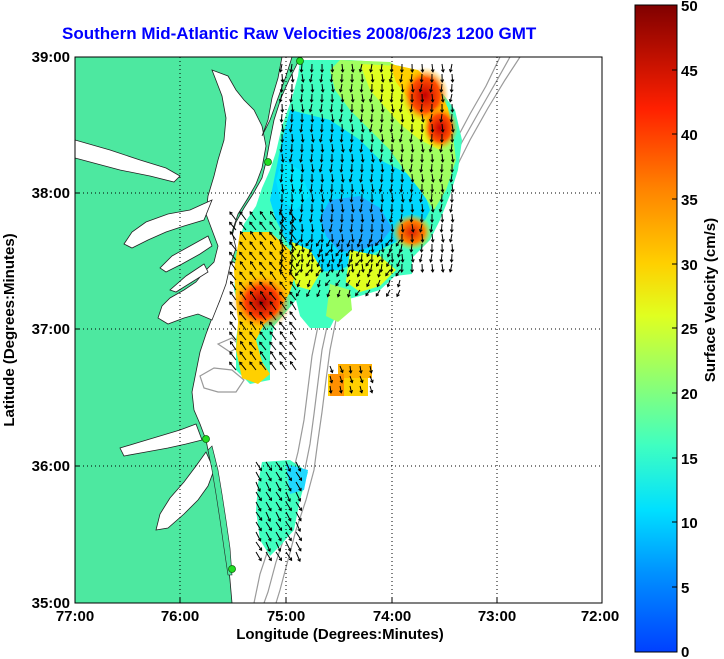 This screenshot has width=724, height=659. What do you see at coordinates (286, 616) in the screenshot?
I see `x-tick-label: 75:00` at bounding box center [286, 616].